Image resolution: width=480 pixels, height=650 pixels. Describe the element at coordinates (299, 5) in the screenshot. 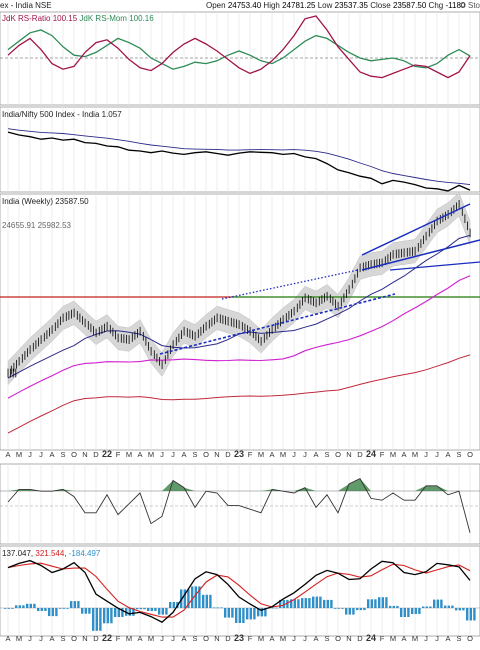

I see `high-value: 24781.25` at that location.